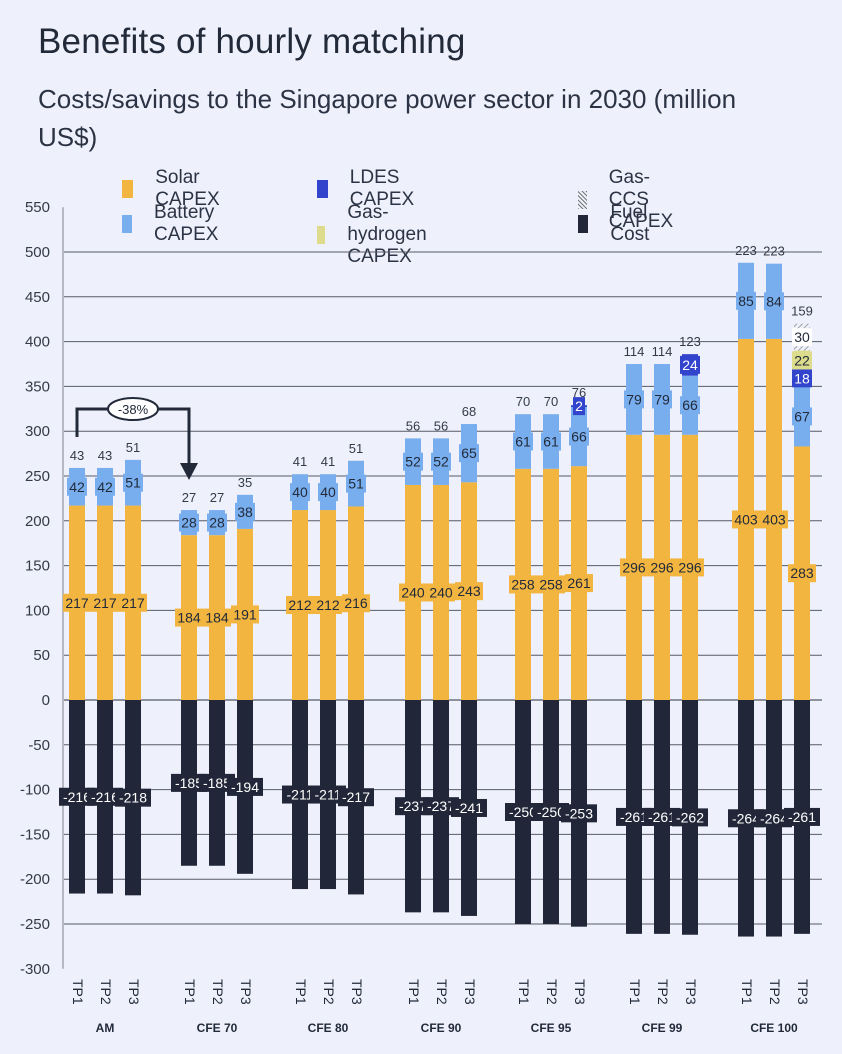 The width and height of the screenshot is (842, 1054). What do you see at coordinates (37, 521) in the screenshot?
I see `y-tick-label: 200` at bounding box center [37, 521].